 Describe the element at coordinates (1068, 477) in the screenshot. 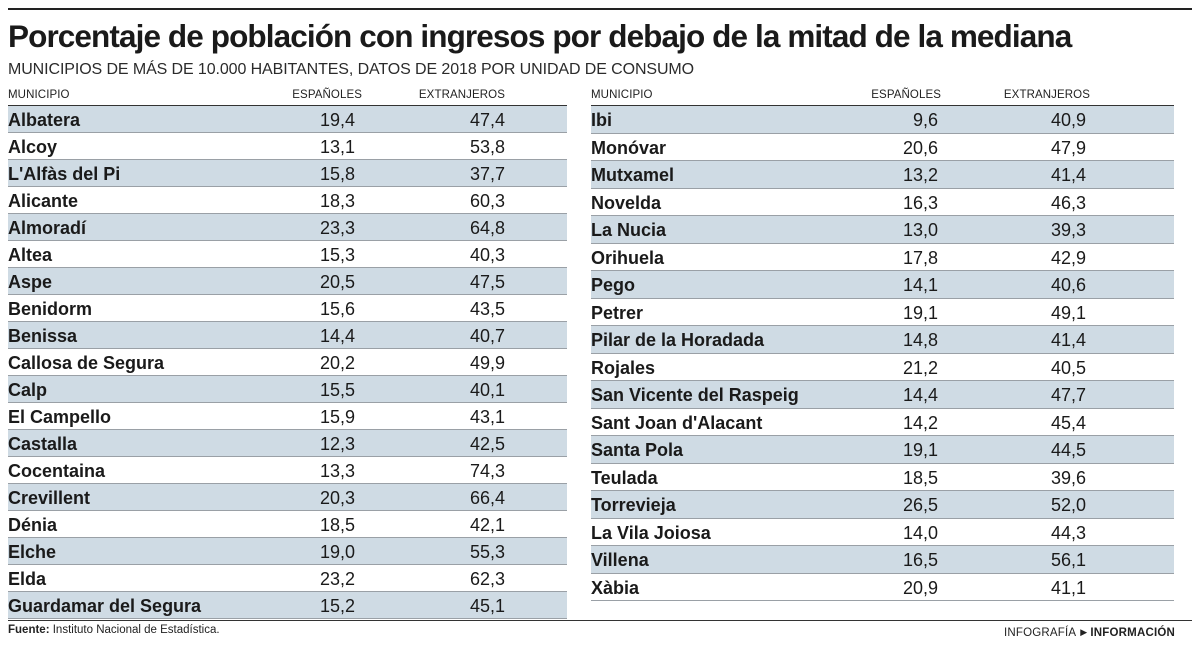

I see `cell-extranjeros: 39,6` at that location.